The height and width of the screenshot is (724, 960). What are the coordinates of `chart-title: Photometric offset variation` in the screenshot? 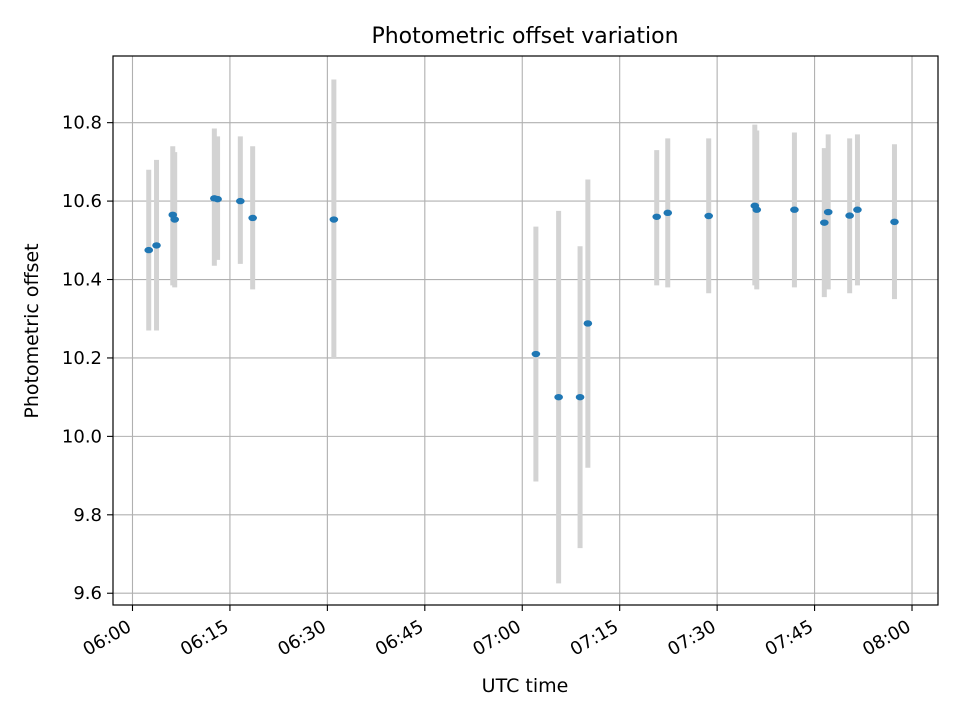 It's located at (524, 36).